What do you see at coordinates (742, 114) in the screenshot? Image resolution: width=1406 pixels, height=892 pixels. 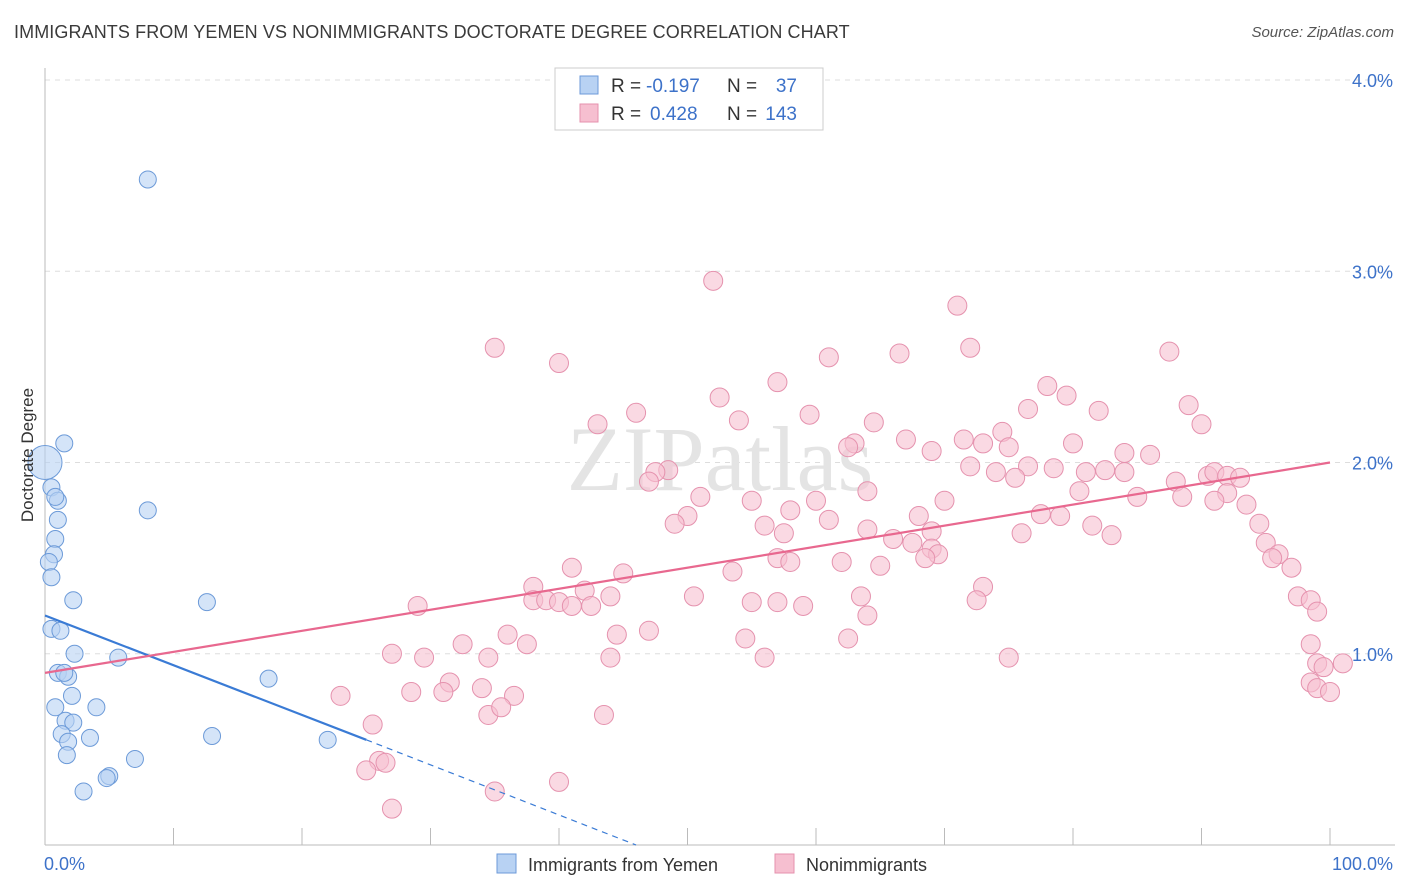 I see `stats-n-label-pink: N =` at bounding box center [742, 114].